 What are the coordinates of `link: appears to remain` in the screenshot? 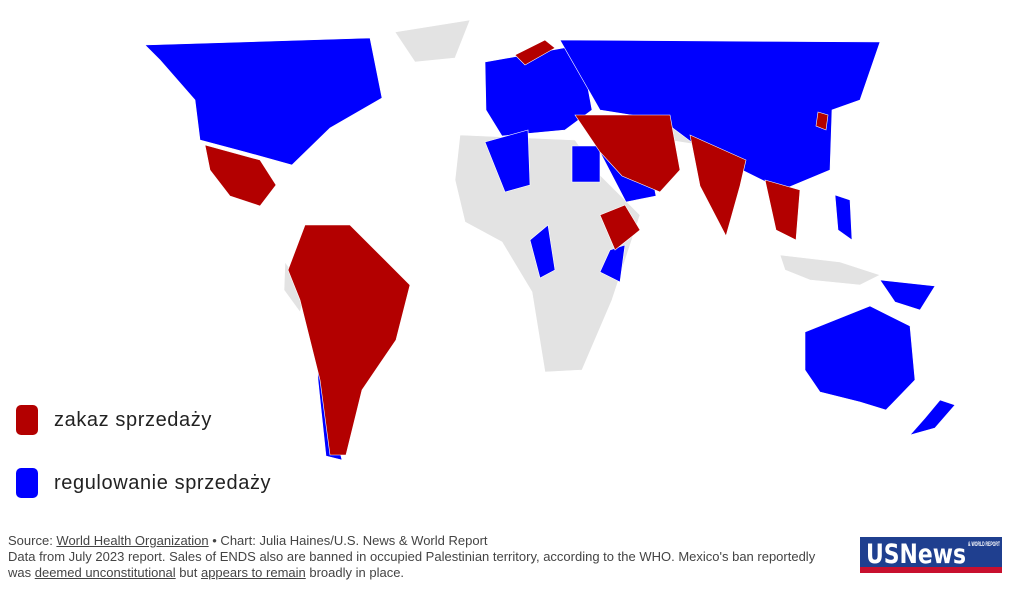 It's located at (253, 572).